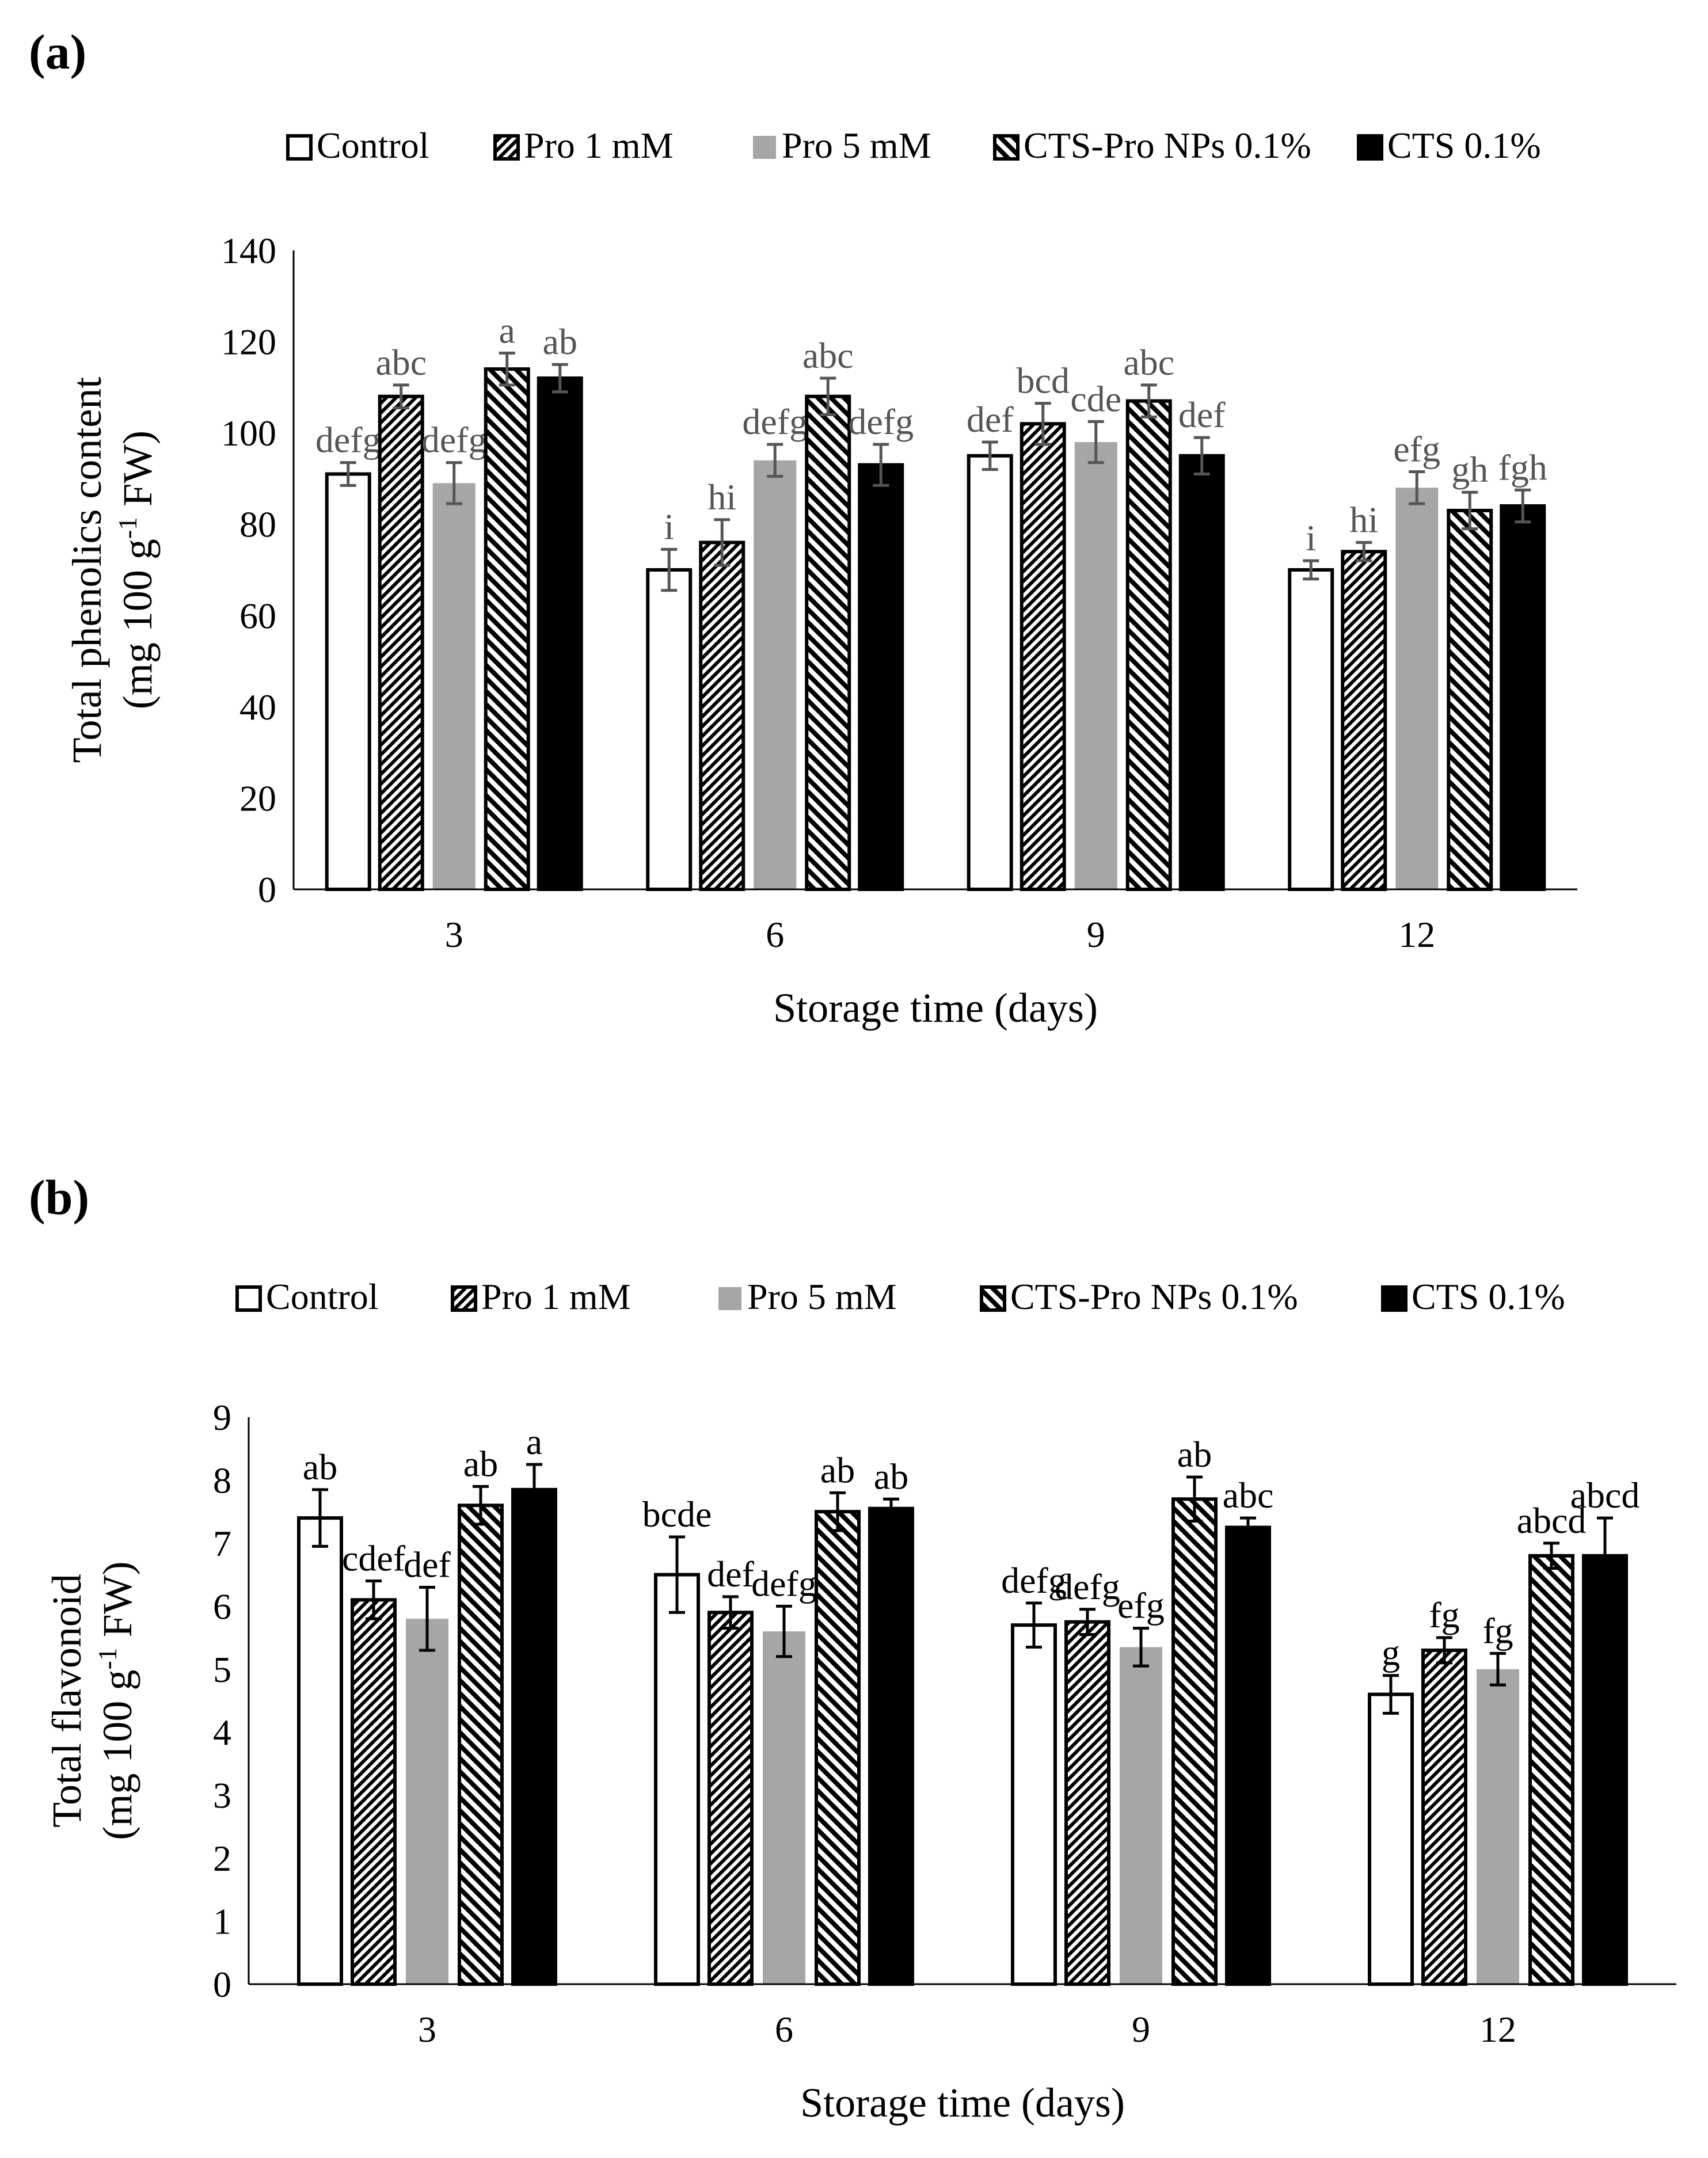 The height and width of the screenshot is (2158, 1708). Describe the element at coordinates (222, 1480) in the screenshot. I see `y-tick-label: 8` at that location.